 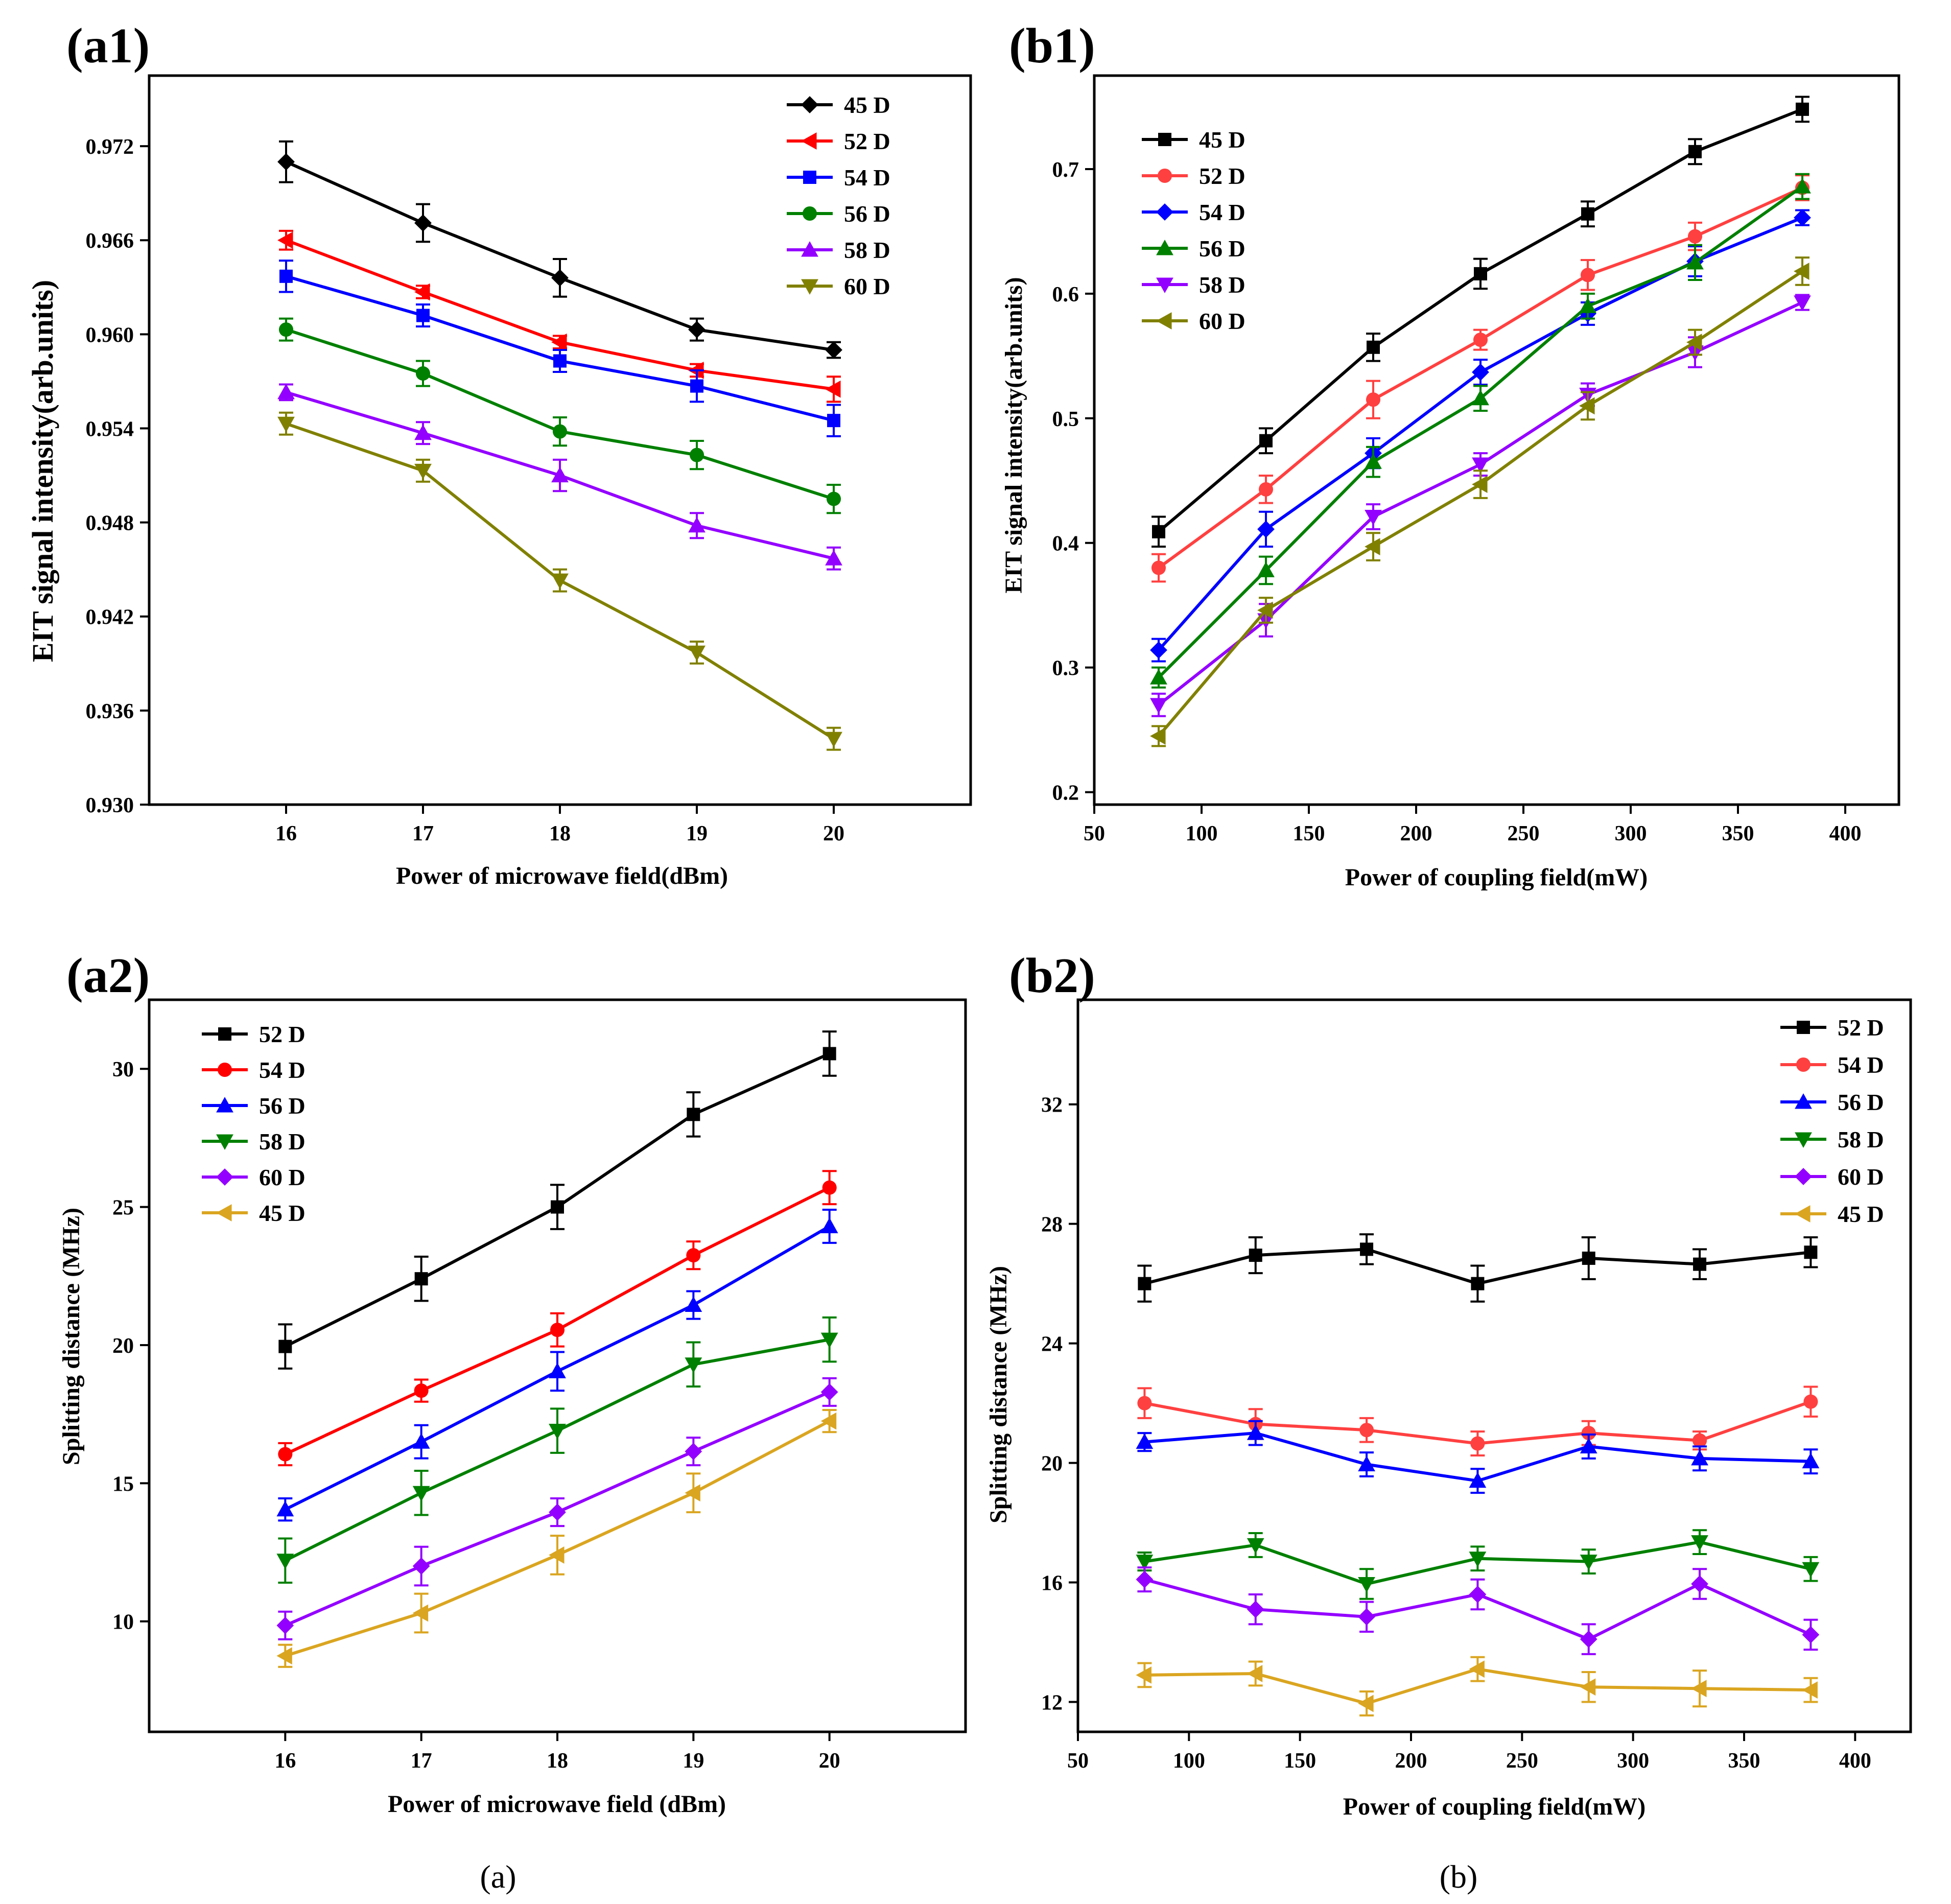 What do you see at coordinates (998, 1394) in the screenshot?
I see `y-axis-label-b2: Splitting distance (MHz)` at bounding box center [998, 1394].